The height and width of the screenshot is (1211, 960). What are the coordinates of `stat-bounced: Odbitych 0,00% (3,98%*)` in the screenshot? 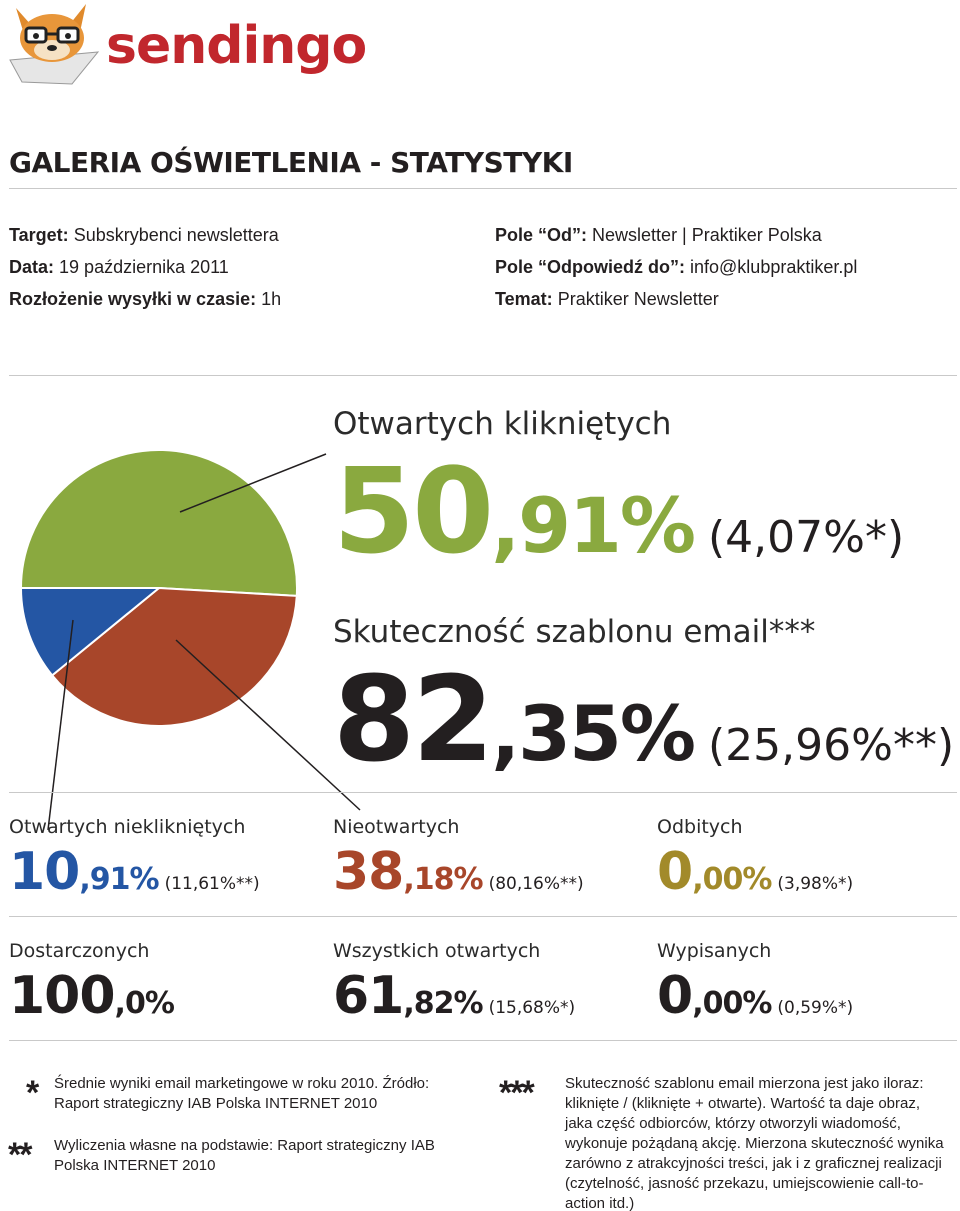 It's located at (807, 859).